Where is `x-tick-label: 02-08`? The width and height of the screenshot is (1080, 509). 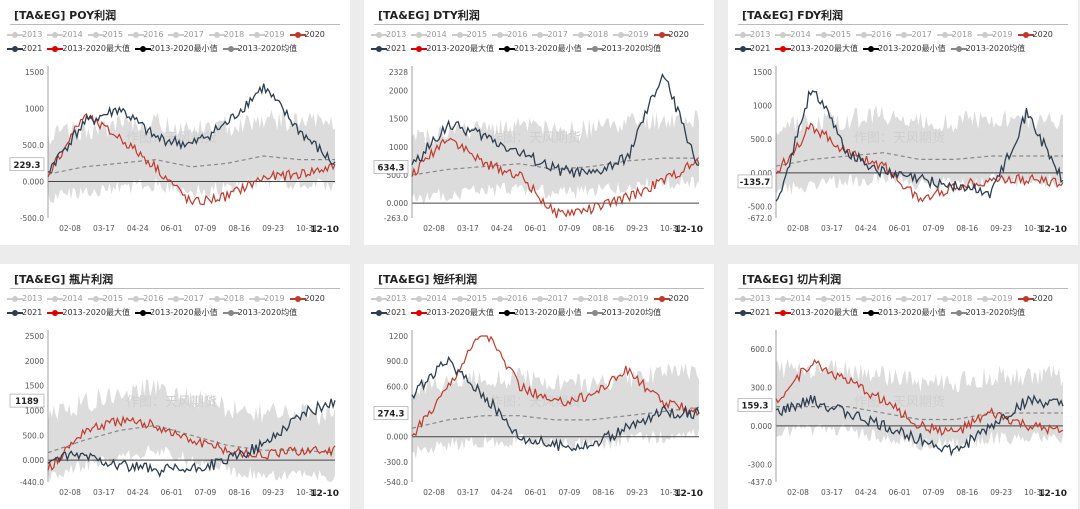
x-tick-label: 02-08 is located at coordinates (798, 228).